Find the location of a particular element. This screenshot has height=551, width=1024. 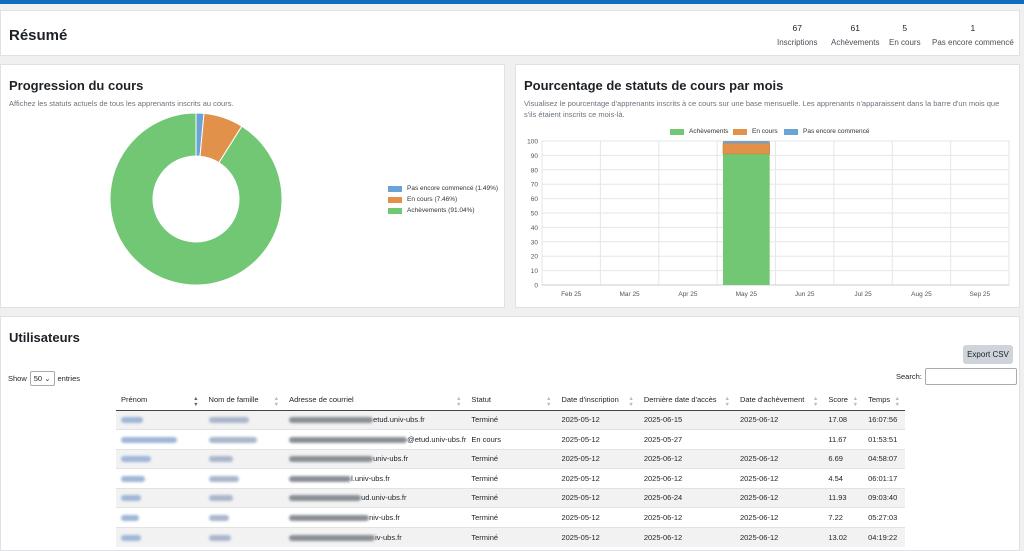

legend-not-started: Pas encore commencé (1.49%) is located at coordinates (443, 188).